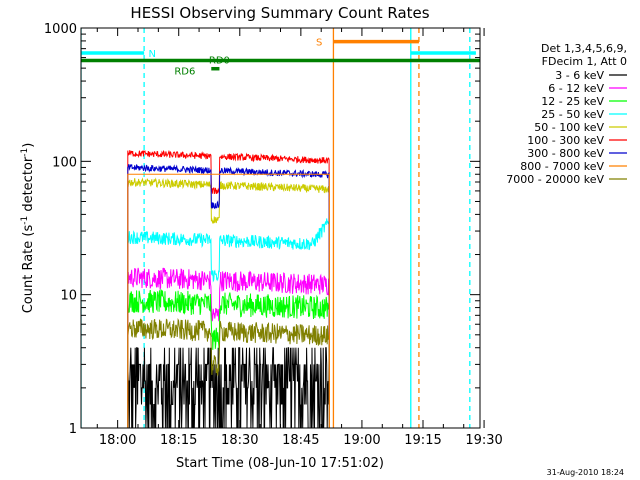 The height and width of the screenshot is (480, 640). What do you see at coordinates (73, 429) in the screenshot?
I see `y-tick-label-0: 1` at bounding box center [73, 429].